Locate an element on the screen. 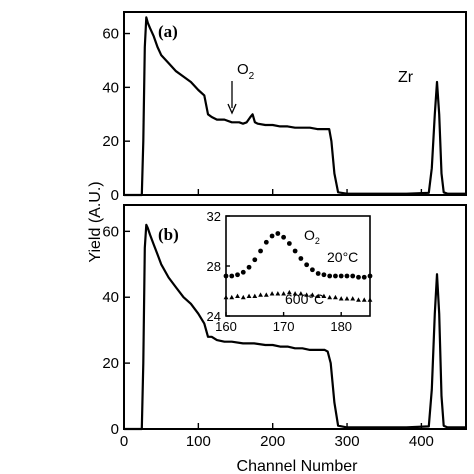 This screenshot has height=474, width=474. x-tick-label: 100 is located at coordinates (198, 441).